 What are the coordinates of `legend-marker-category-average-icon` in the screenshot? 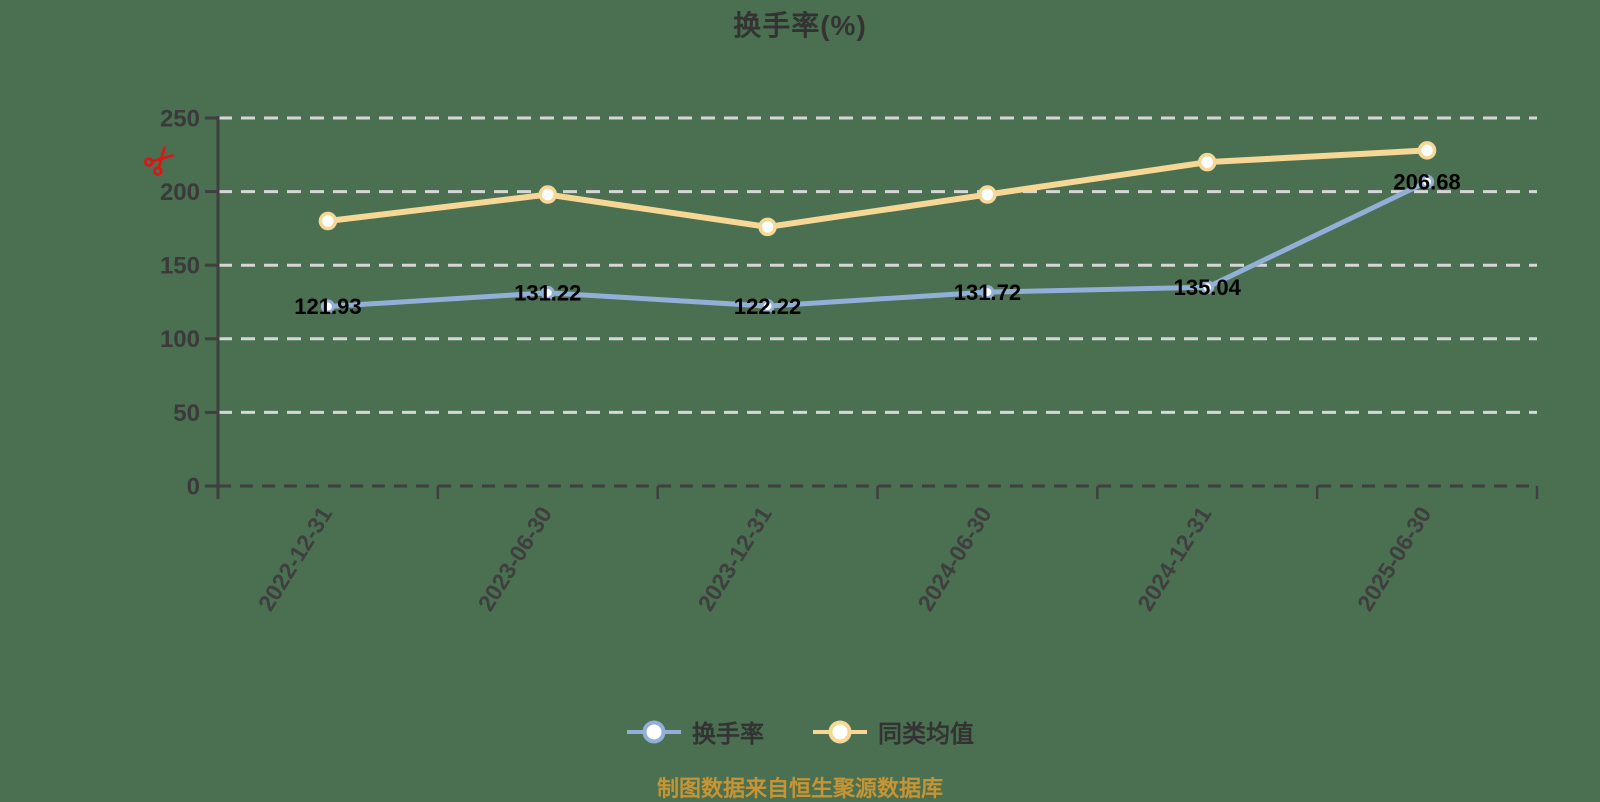 It's located at (840, 731).